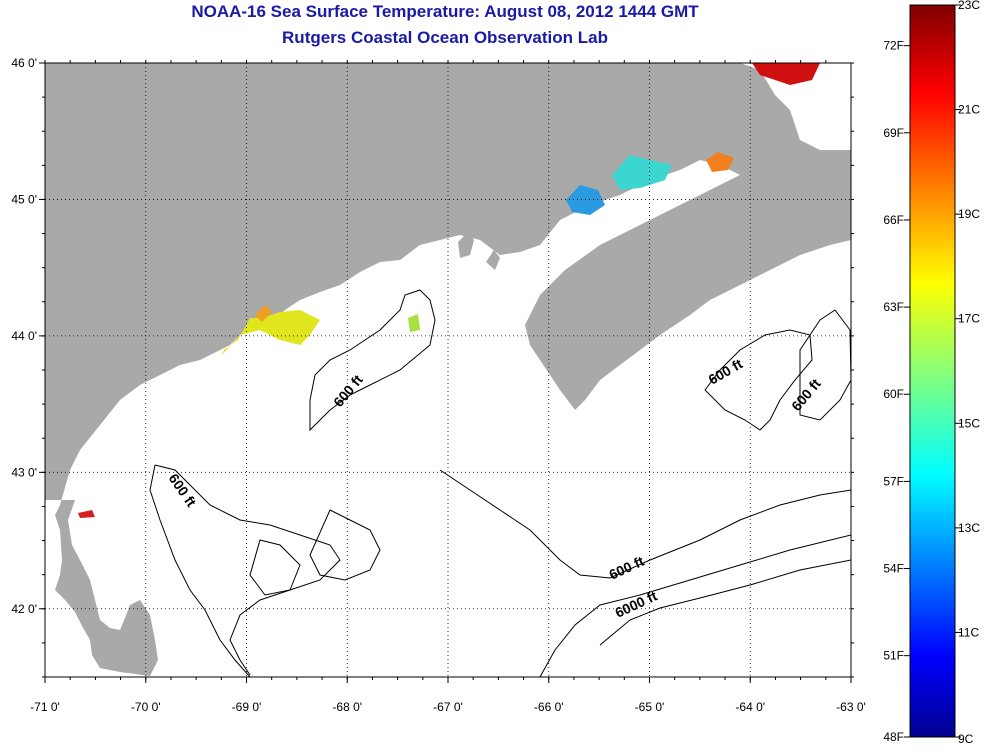 The width and height of the screenshot is (984, 754). I want to click on cb-label-f: 48F, so click(893, 737).